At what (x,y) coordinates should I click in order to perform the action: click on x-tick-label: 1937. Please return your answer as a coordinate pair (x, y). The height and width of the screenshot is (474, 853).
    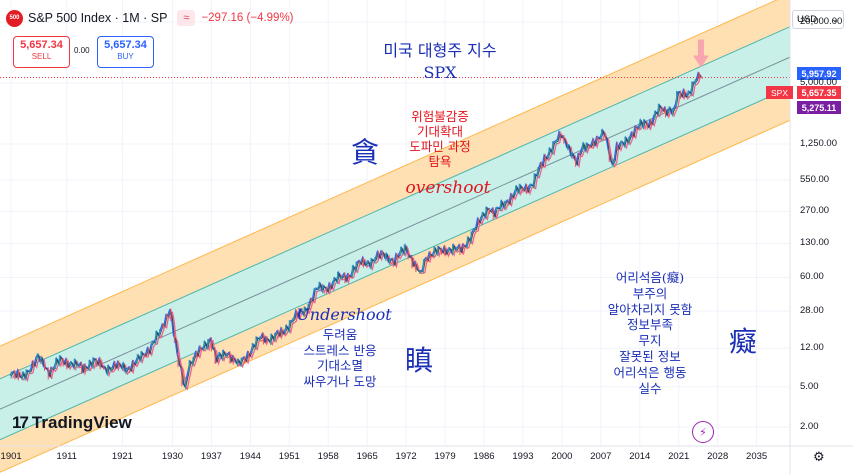
    Looking at the image, I should click on (211, 456).